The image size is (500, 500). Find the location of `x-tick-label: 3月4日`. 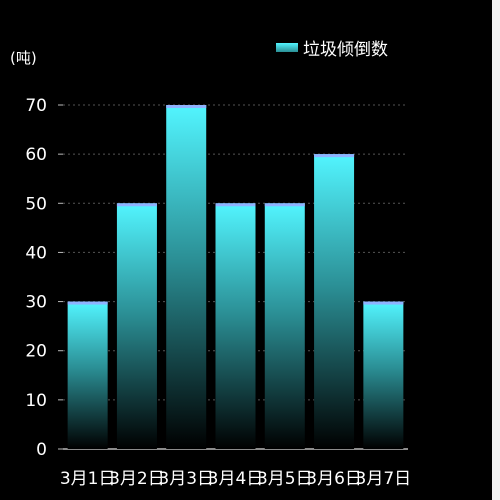

x-tick-label: 3月4日 is located at coordinates (236, 479).